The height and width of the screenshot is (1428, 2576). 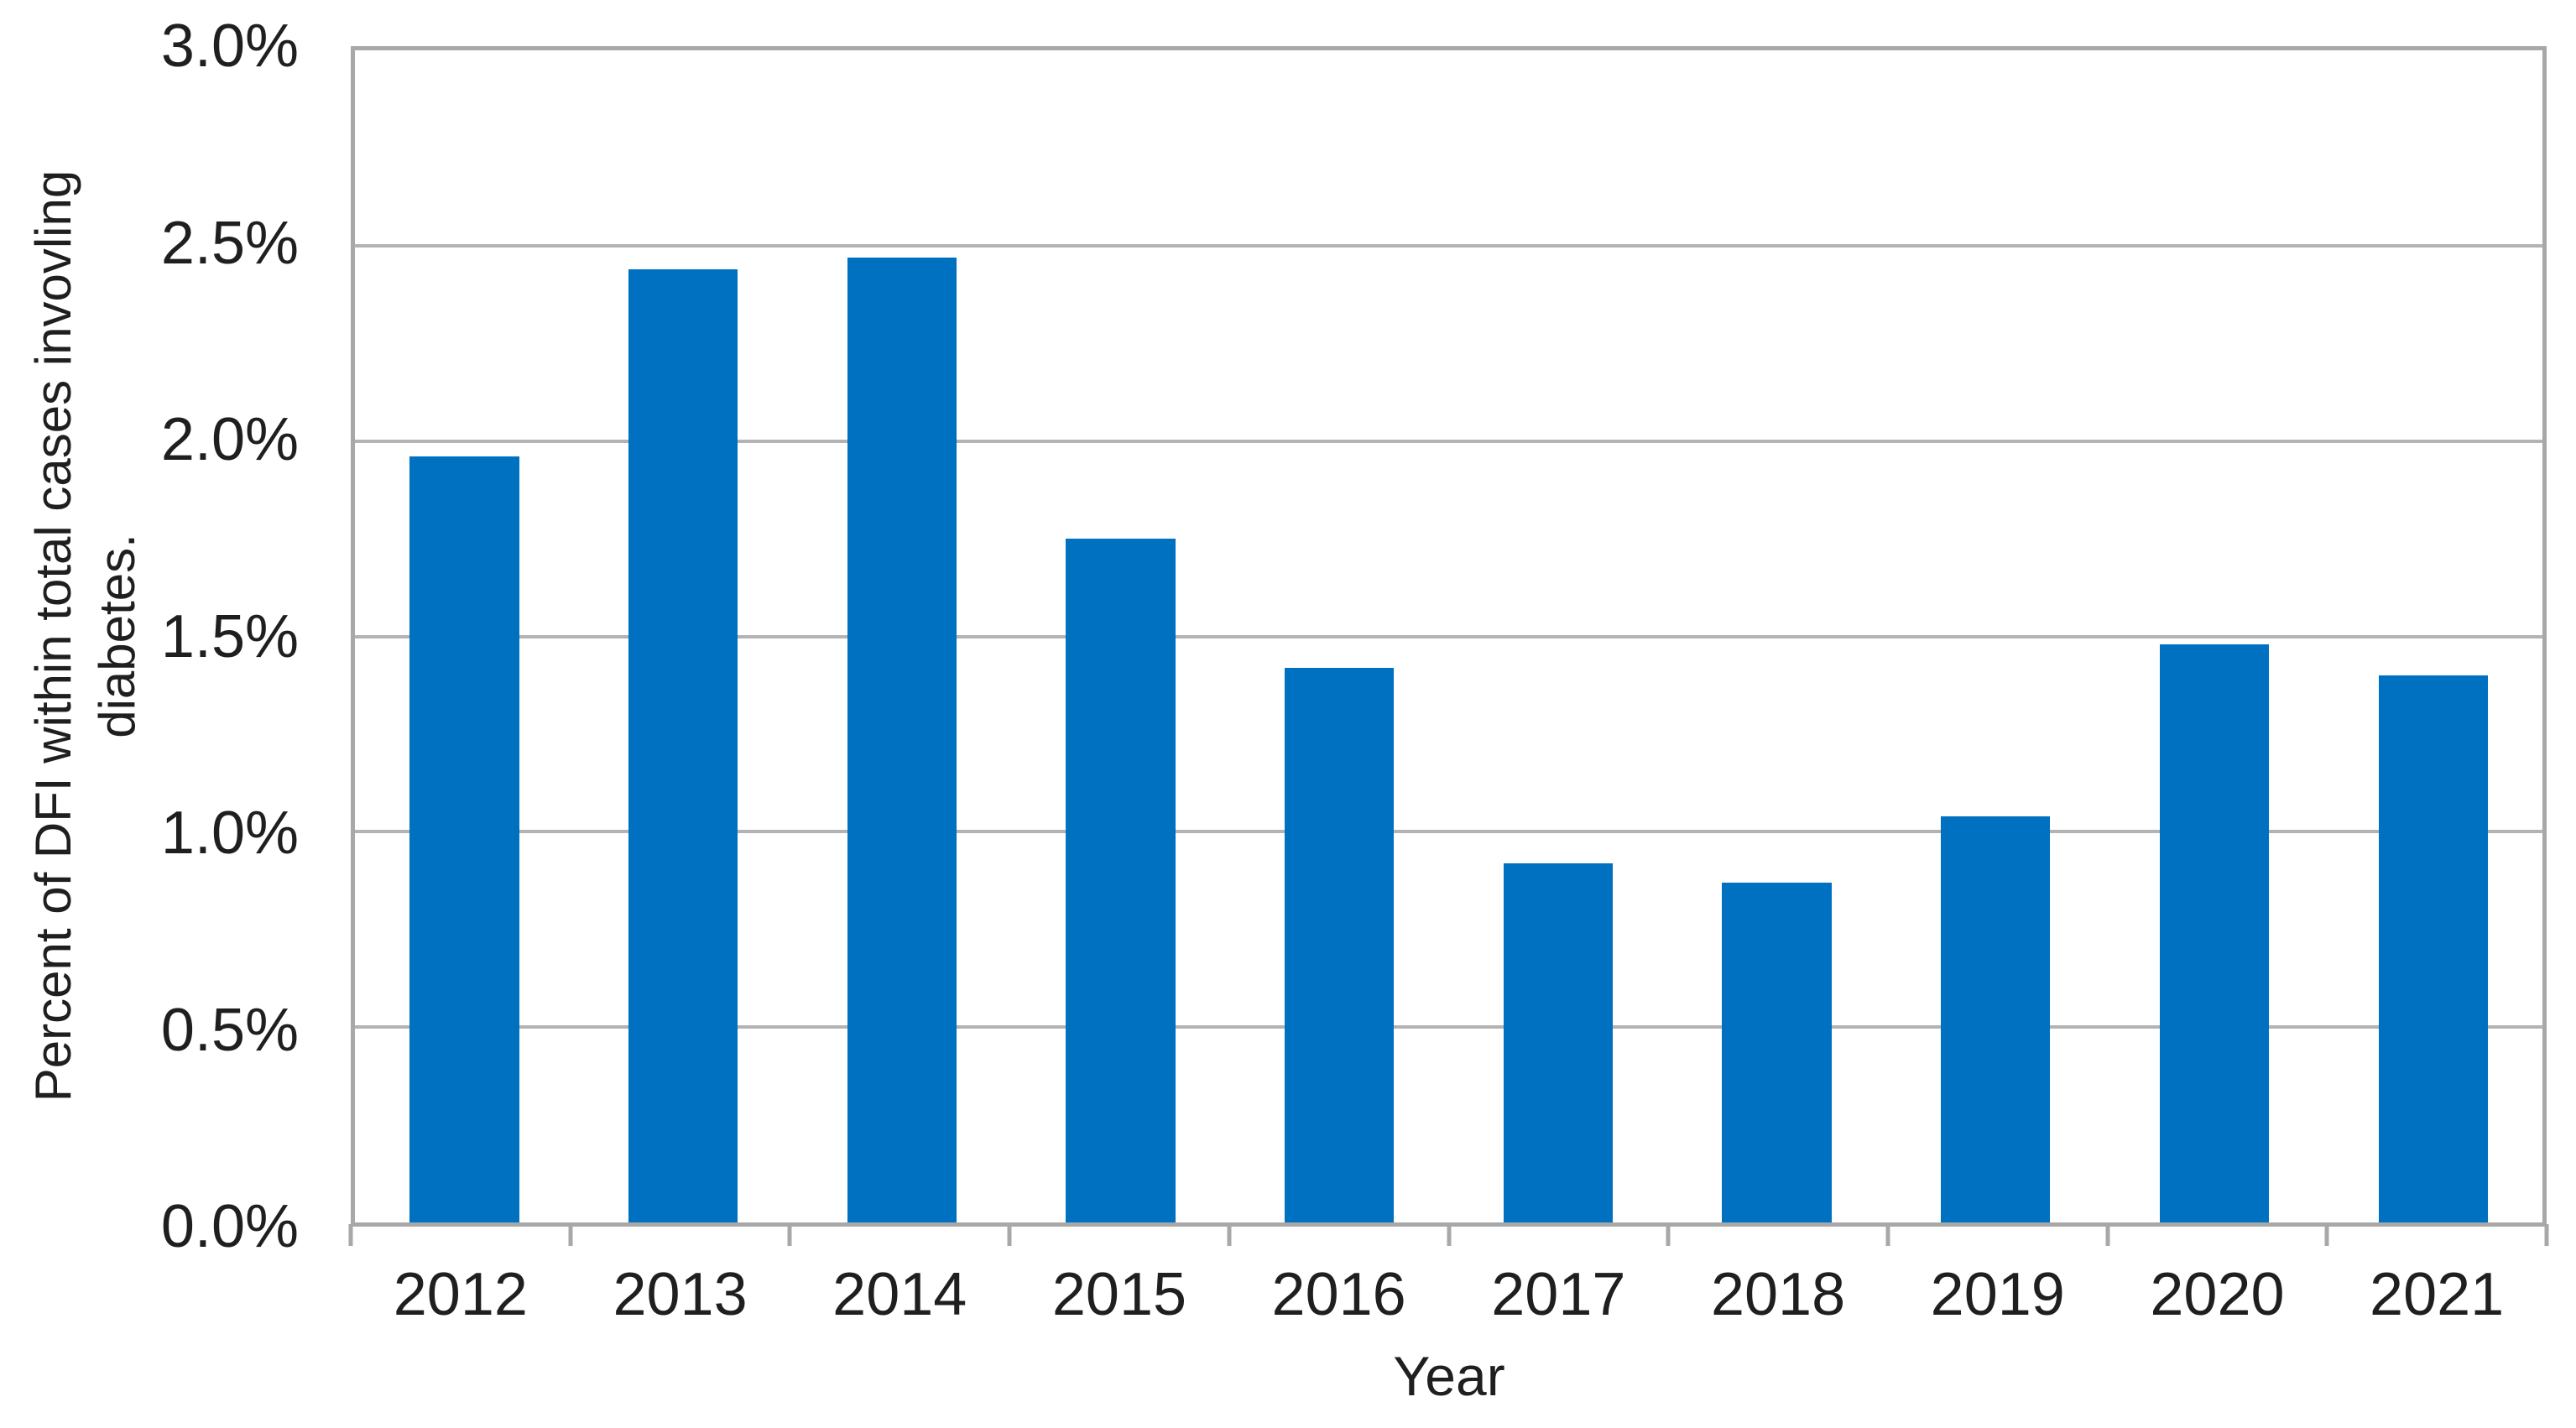 What do you see at coordinates (1449, 1296) in the screenshot?
I see `x-axis-tick-labels: 2012 2013 2014 2015 2016 2017 2018 2019 2020 2021` at bounding box center [1449, 1296].